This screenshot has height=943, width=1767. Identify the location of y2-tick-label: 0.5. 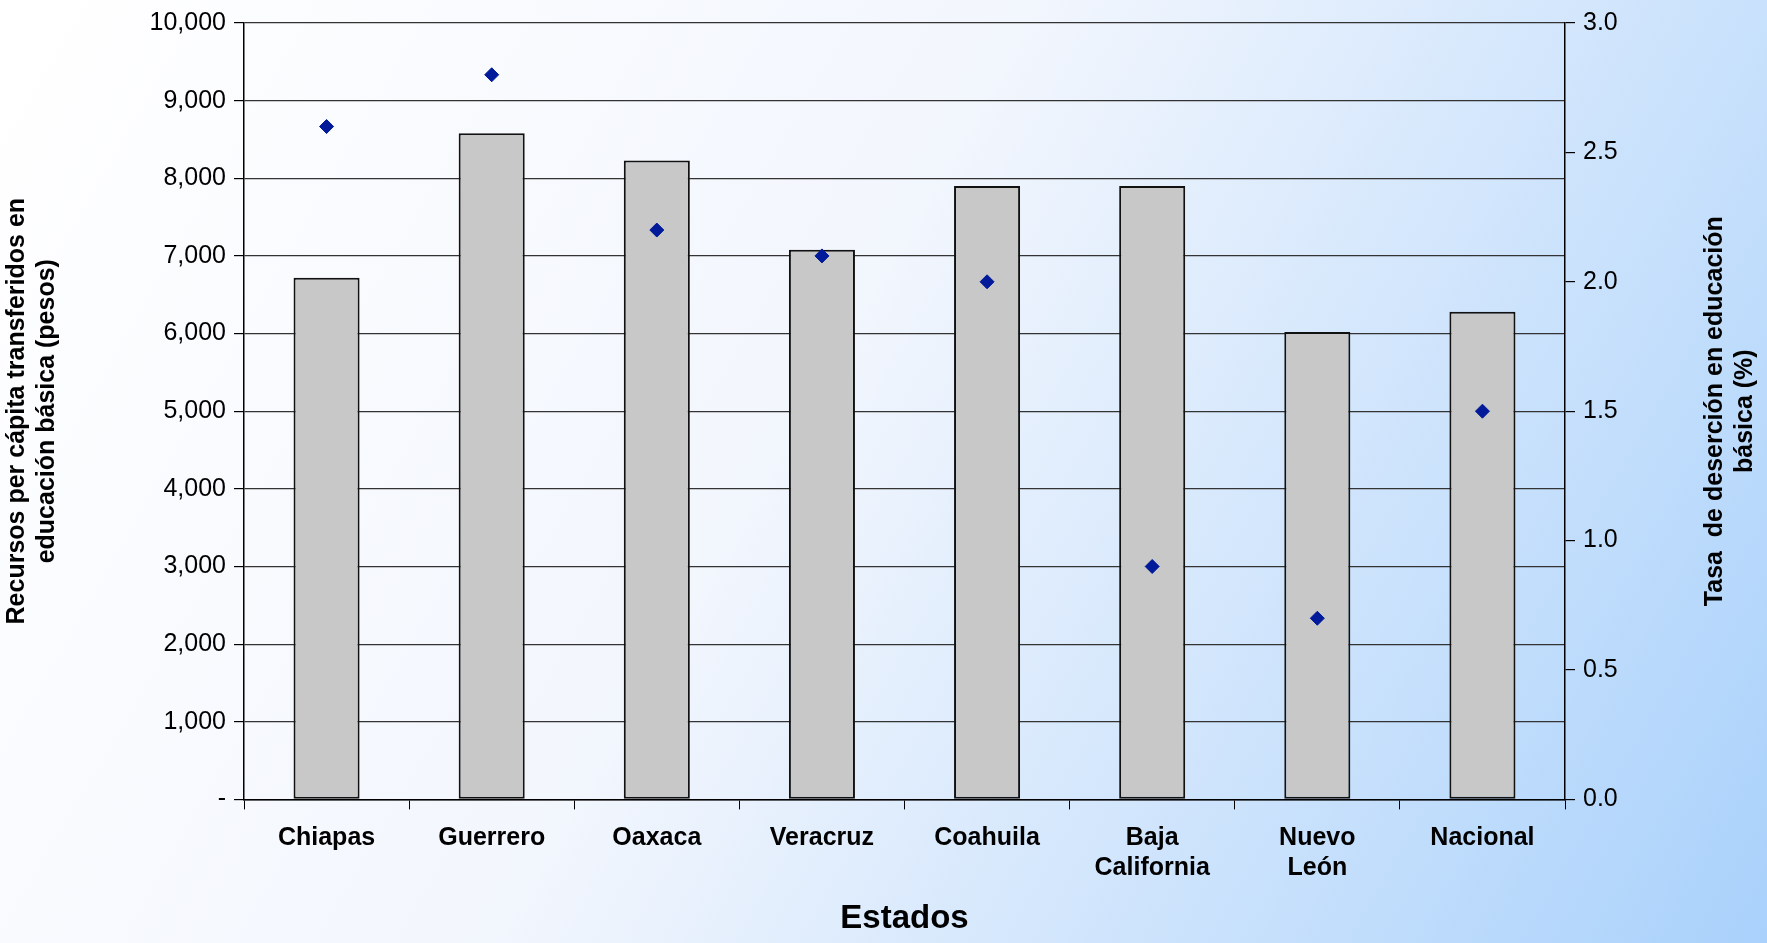
(1600, 667).